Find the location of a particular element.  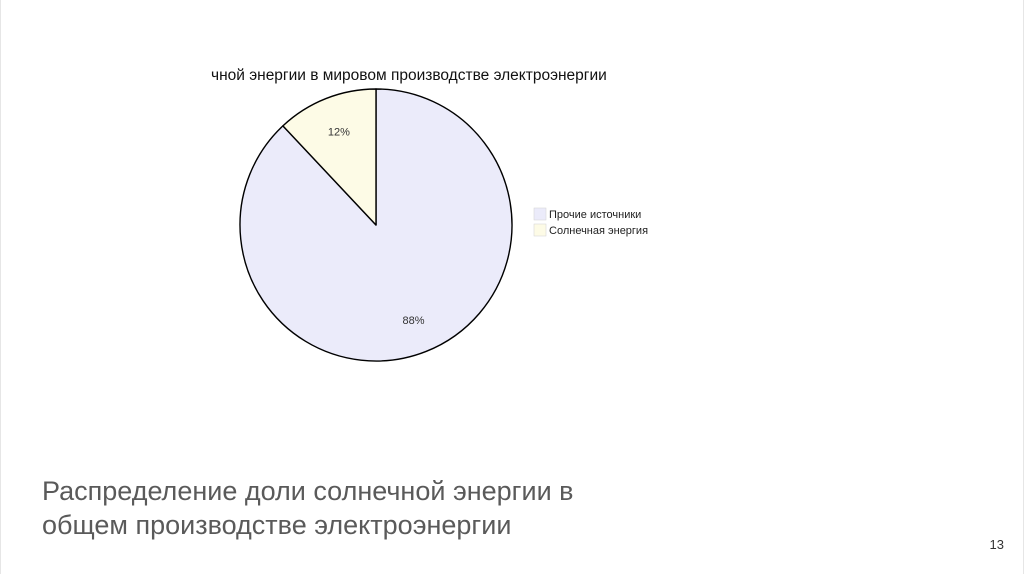

pie-slice-solar-energy is located at coordinates (329, 157).